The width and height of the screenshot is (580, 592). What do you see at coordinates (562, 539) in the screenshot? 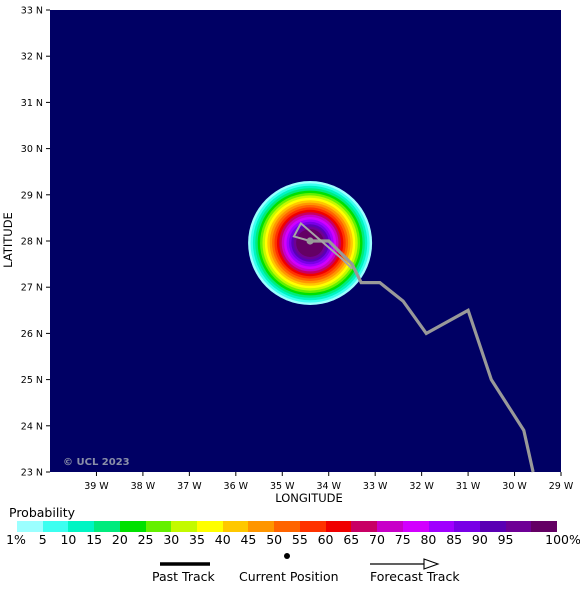
I see `colorbar-label: 100%` at bounding box center [562, 539].